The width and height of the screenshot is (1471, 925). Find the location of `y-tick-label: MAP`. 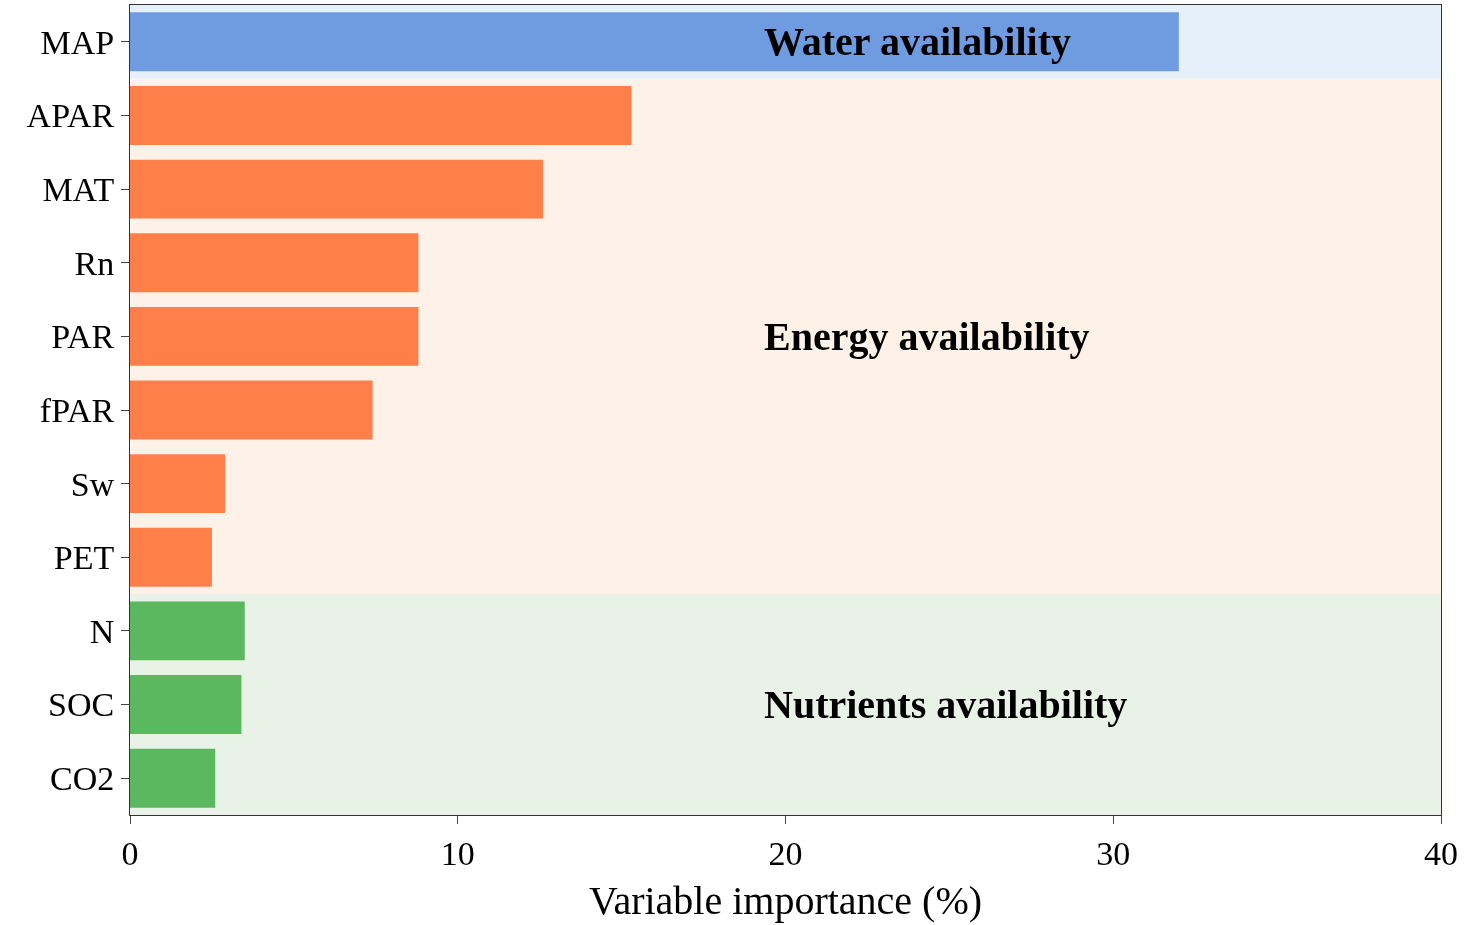

y-tick-label: MAP is located at coordinates (77, 42).